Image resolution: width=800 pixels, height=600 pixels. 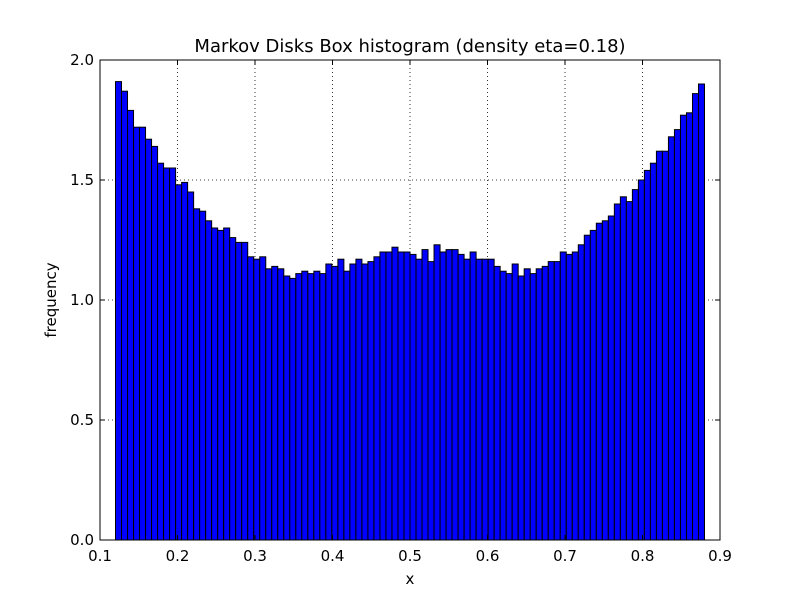 What do you see at coordinates (720, 556) in the screenshot?
I see `x-tick-label: 0.9` at bounding box center [720, 556].